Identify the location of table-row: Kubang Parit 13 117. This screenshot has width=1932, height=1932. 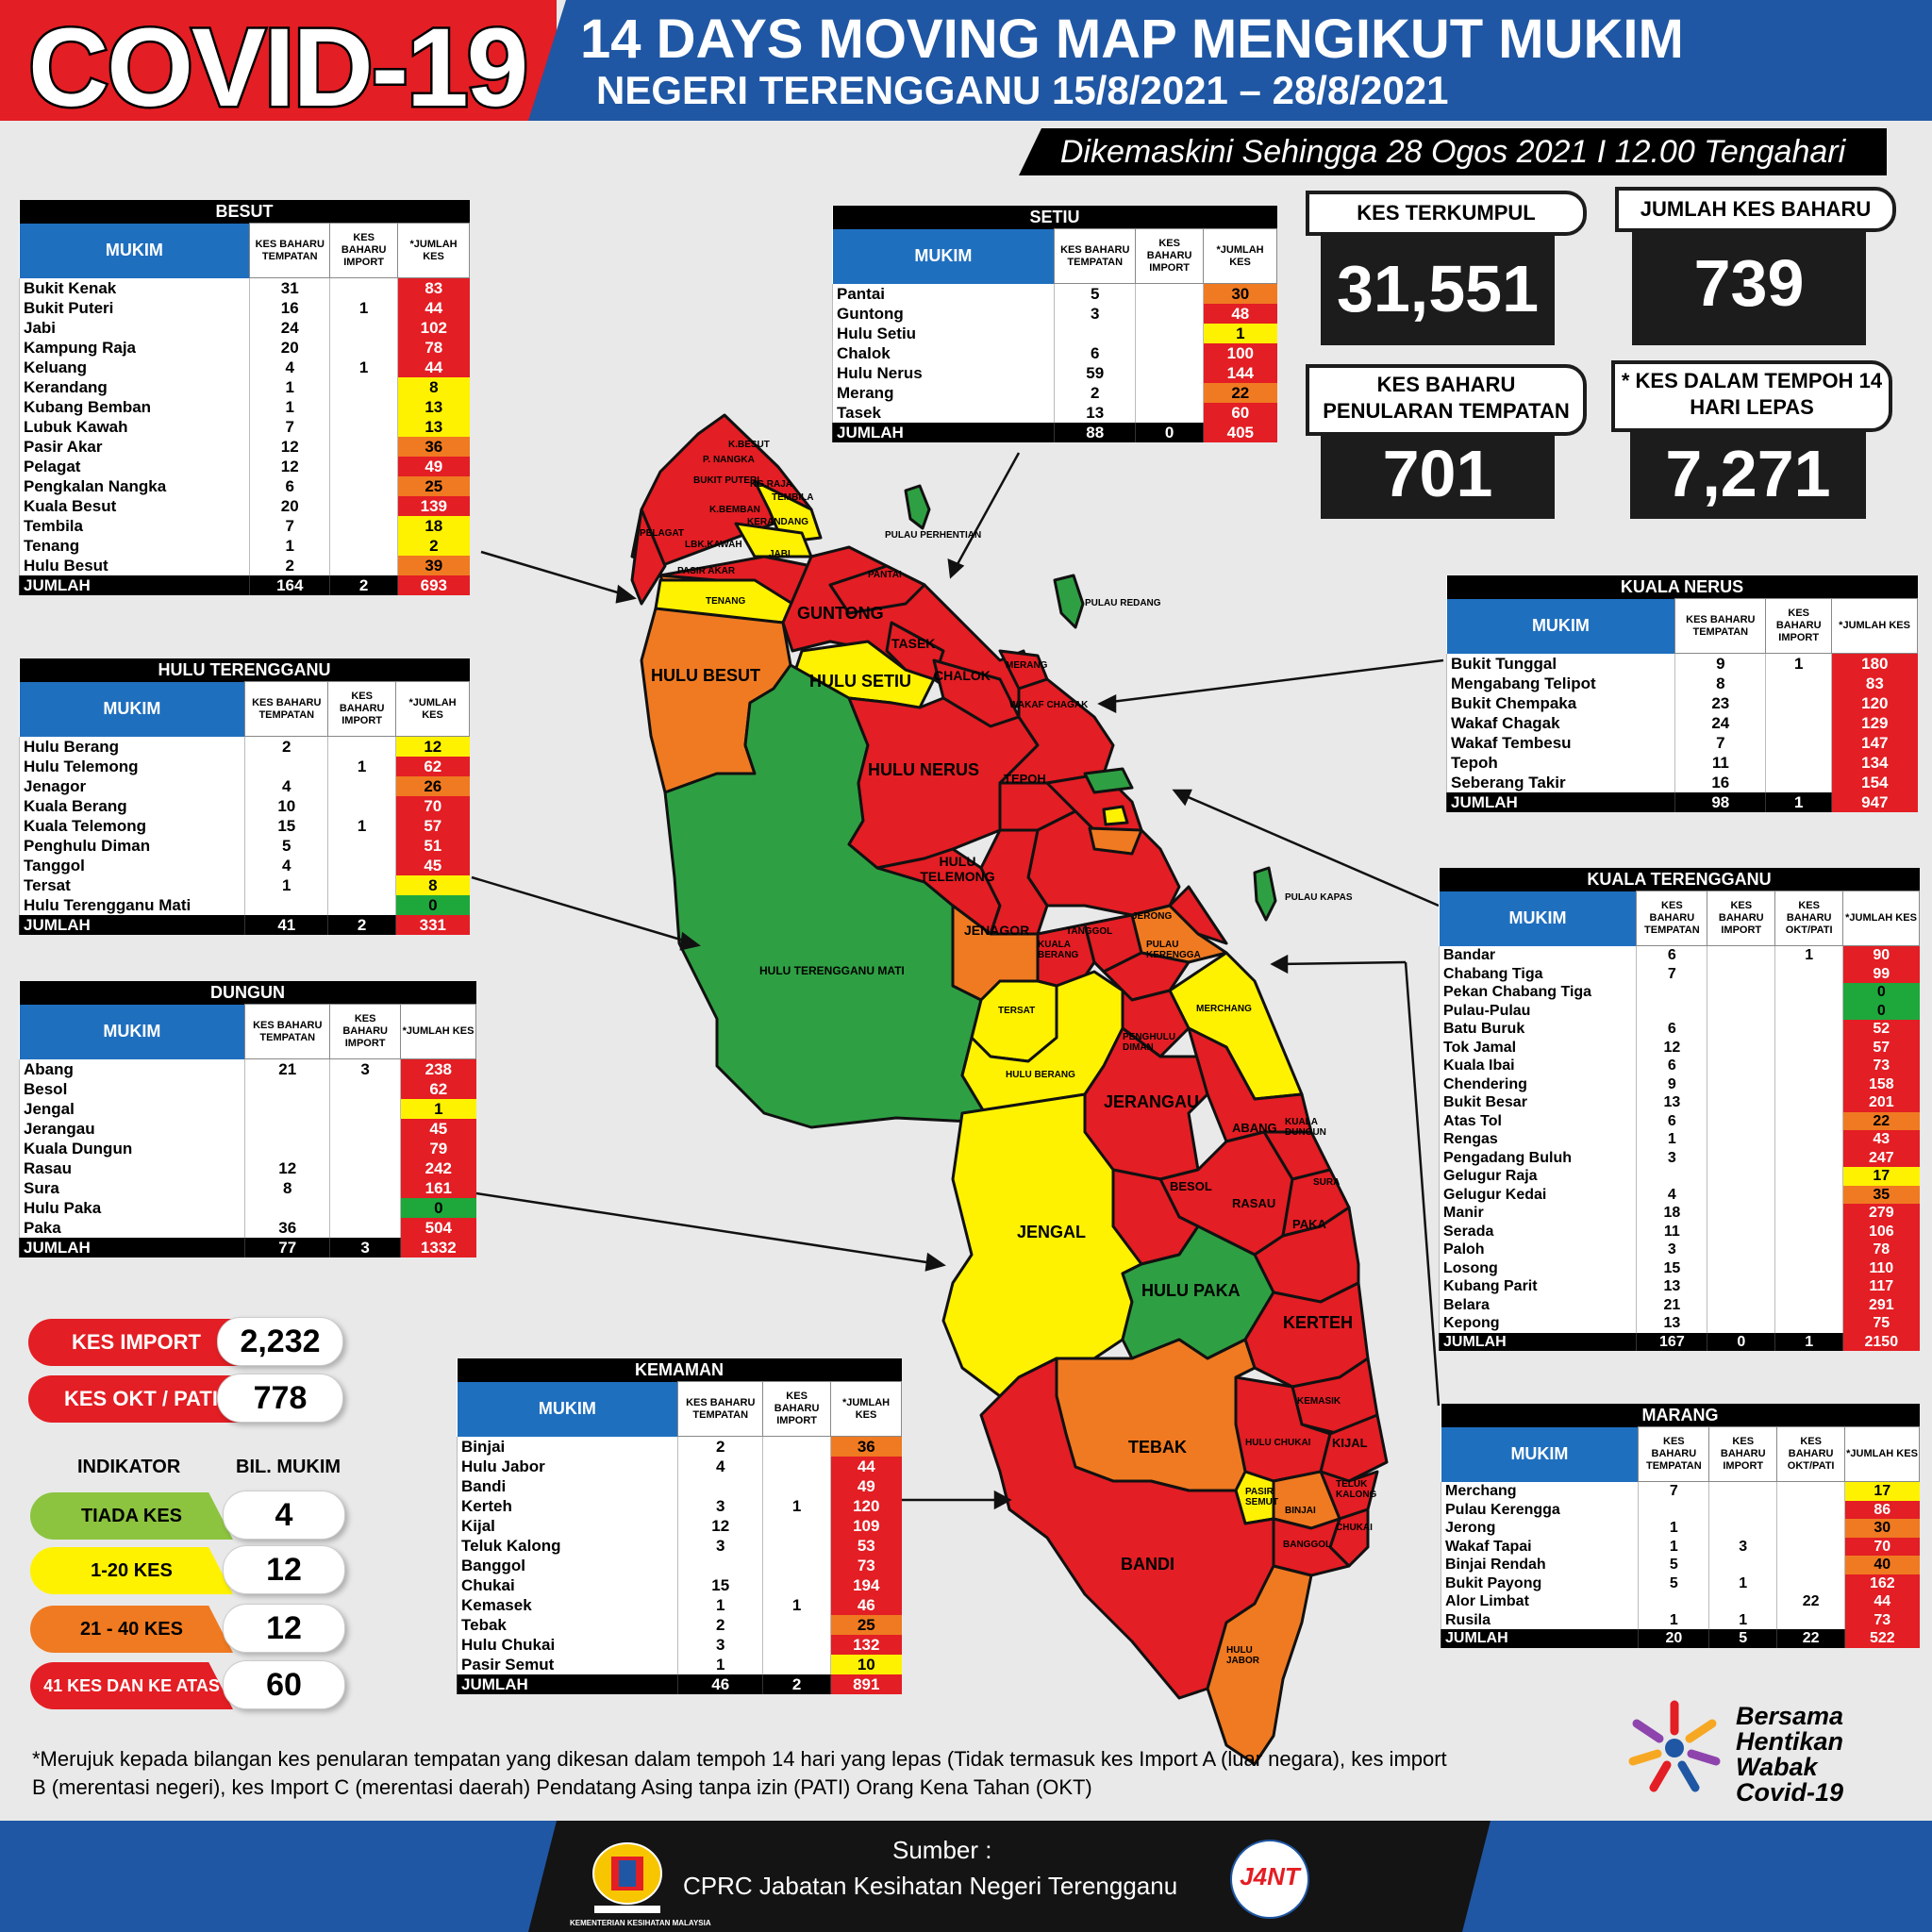
(1679, 1287).